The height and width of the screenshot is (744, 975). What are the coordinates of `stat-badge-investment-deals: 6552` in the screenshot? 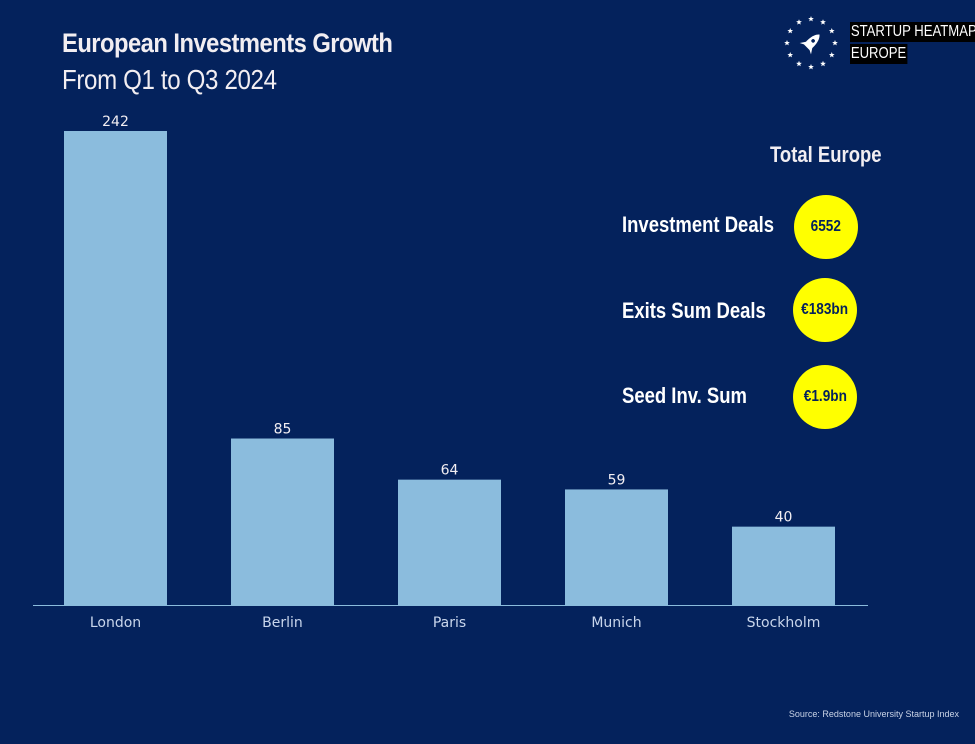 It's located at (826, 227).